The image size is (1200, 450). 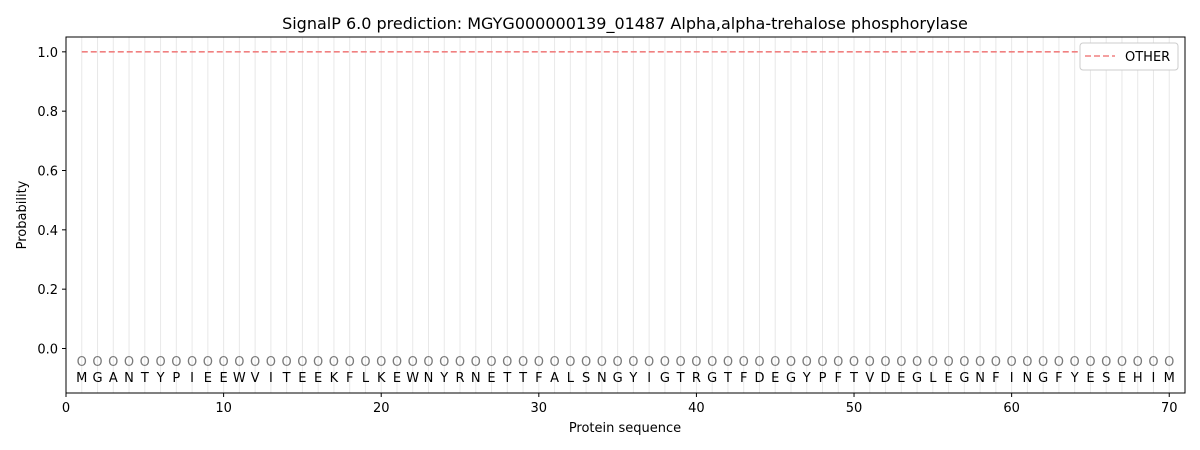 I want to click on x-axis: 0 10 20 30 40 50 60 70, so click(x=620, y=404).